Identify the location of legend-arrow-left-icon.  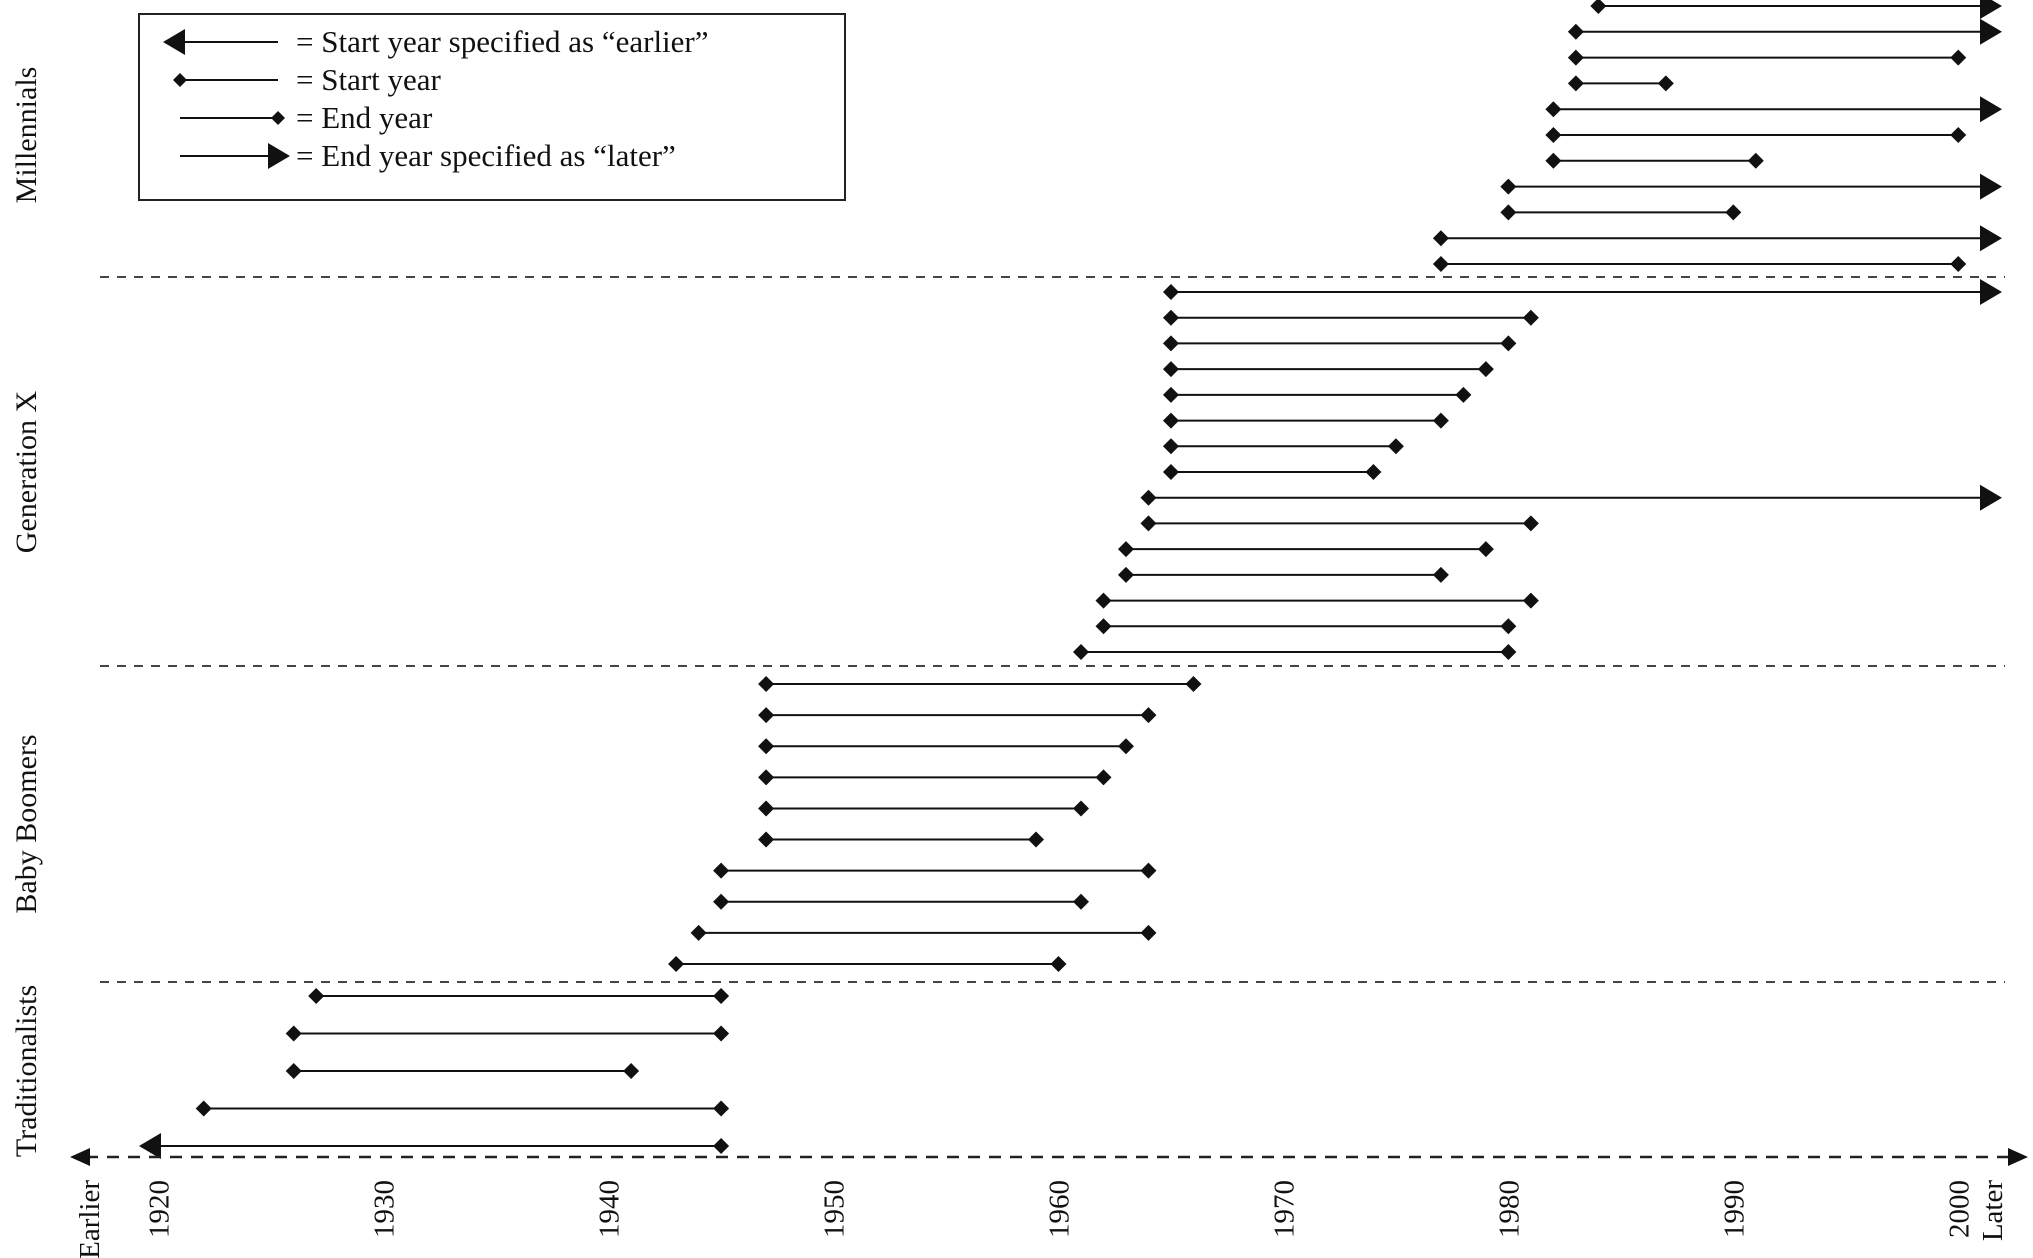
(174, 42).